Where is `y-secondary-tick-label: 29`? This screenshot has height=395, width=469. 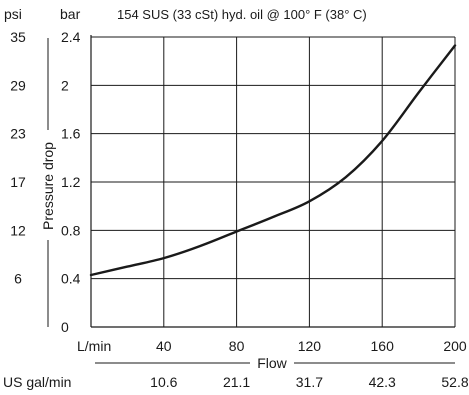 y-secondary-tick-label: 29 is located at coordinates (18, 85).